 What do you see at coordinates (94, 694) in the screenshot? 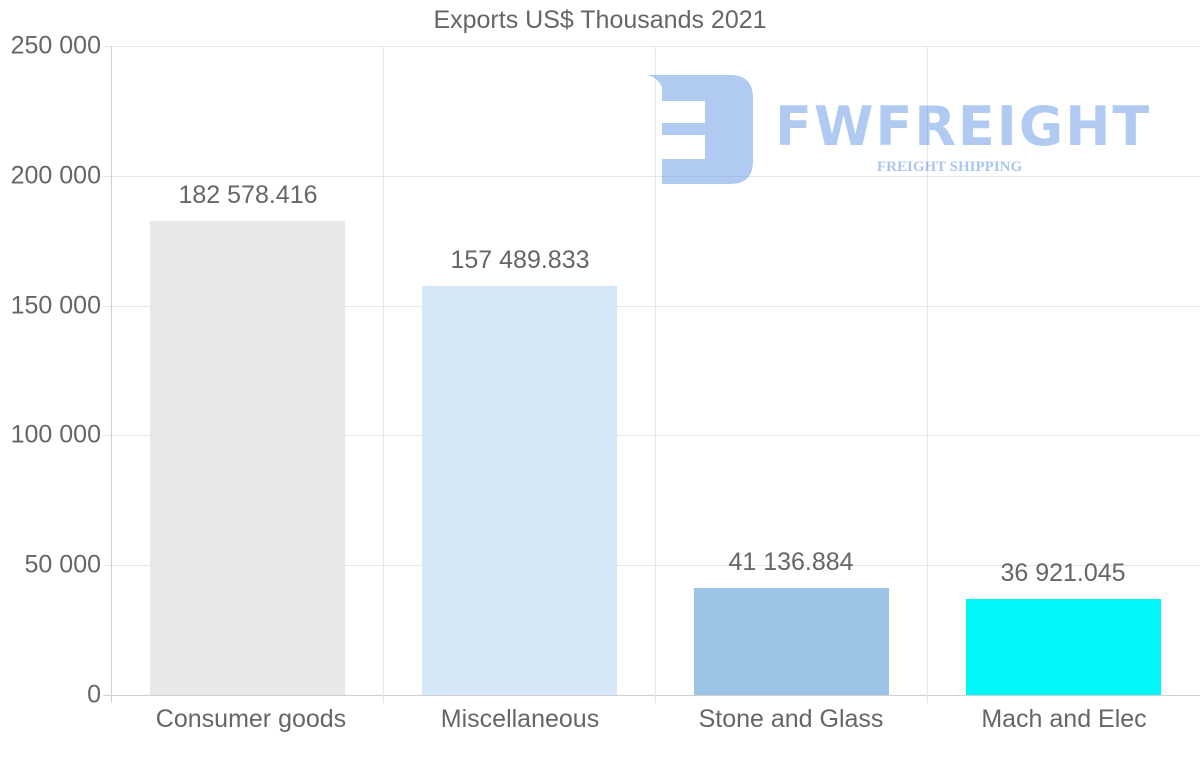
I see `y-tick-label: 0` at bounding box center [94, 694].